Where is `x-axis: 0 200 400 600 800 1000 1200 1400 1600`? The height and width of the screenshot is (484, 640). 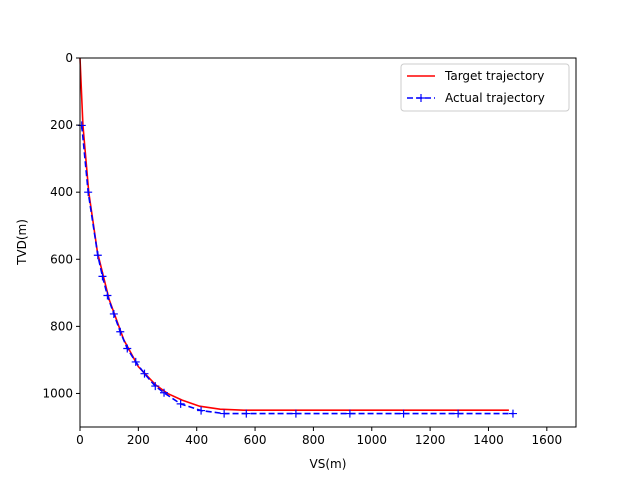 x-axis: 0 200 400 600 800 1000 1200 1400 1600 is located at coordinates (319, 437).